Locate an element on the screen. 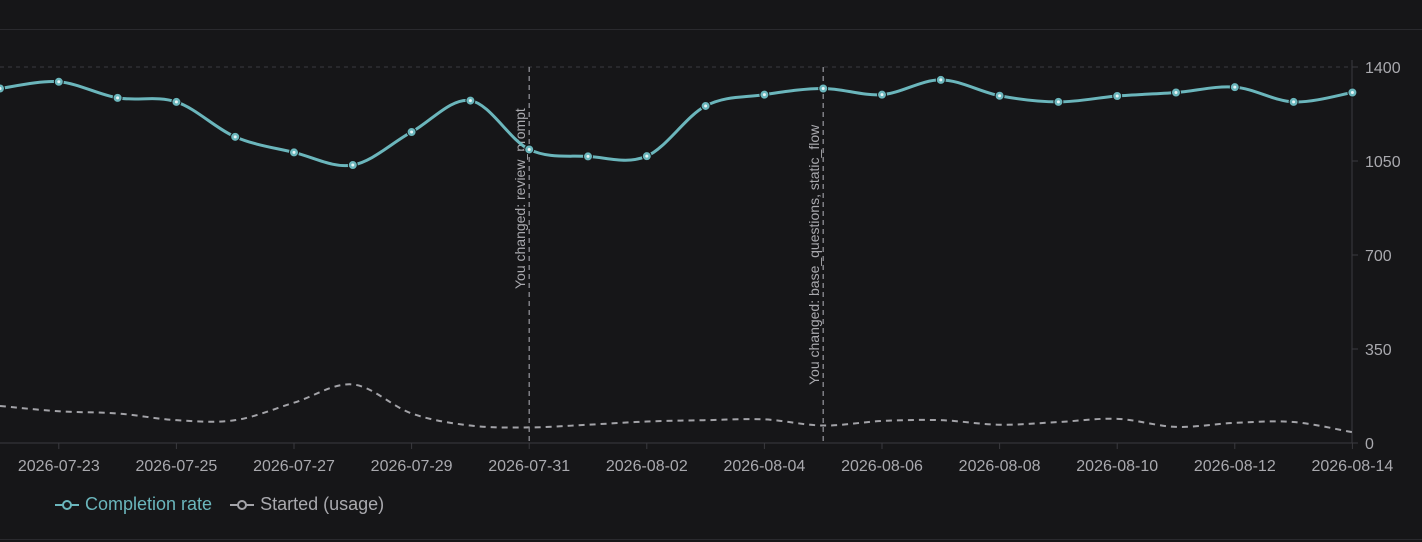 This screenshot has width=1422, height=542. y-tick-label: 0 is located at coordinates (1369, 444).